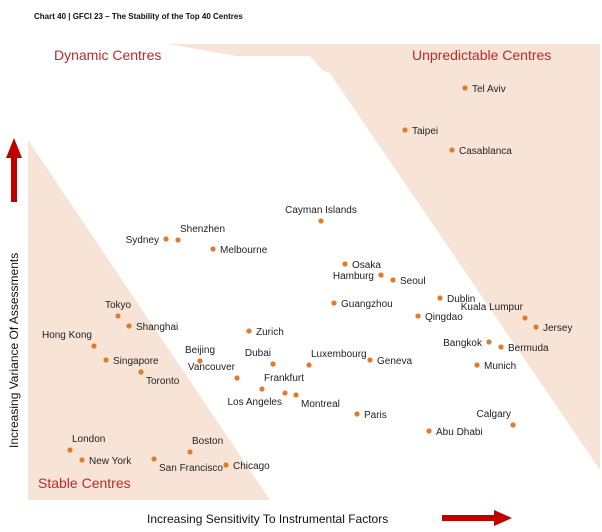  Describe the element at coordinates (244, 250) in the screenshot. I see `label-melbourne: Melbourne` at that location.